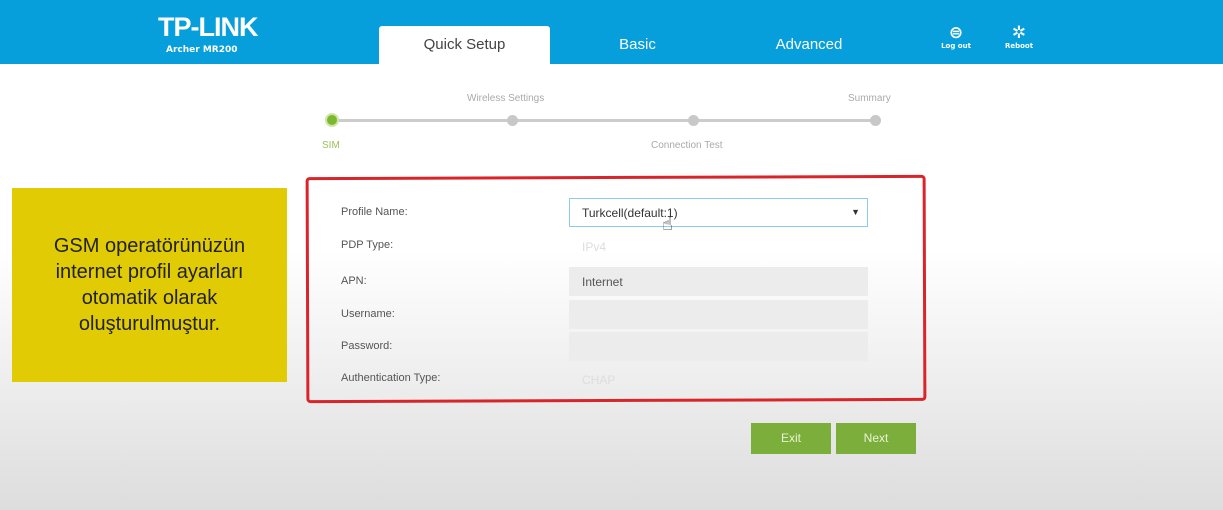 This screenshot has height=510, width=1223. I want to click on step-dot-wireless, so click(512, 120).